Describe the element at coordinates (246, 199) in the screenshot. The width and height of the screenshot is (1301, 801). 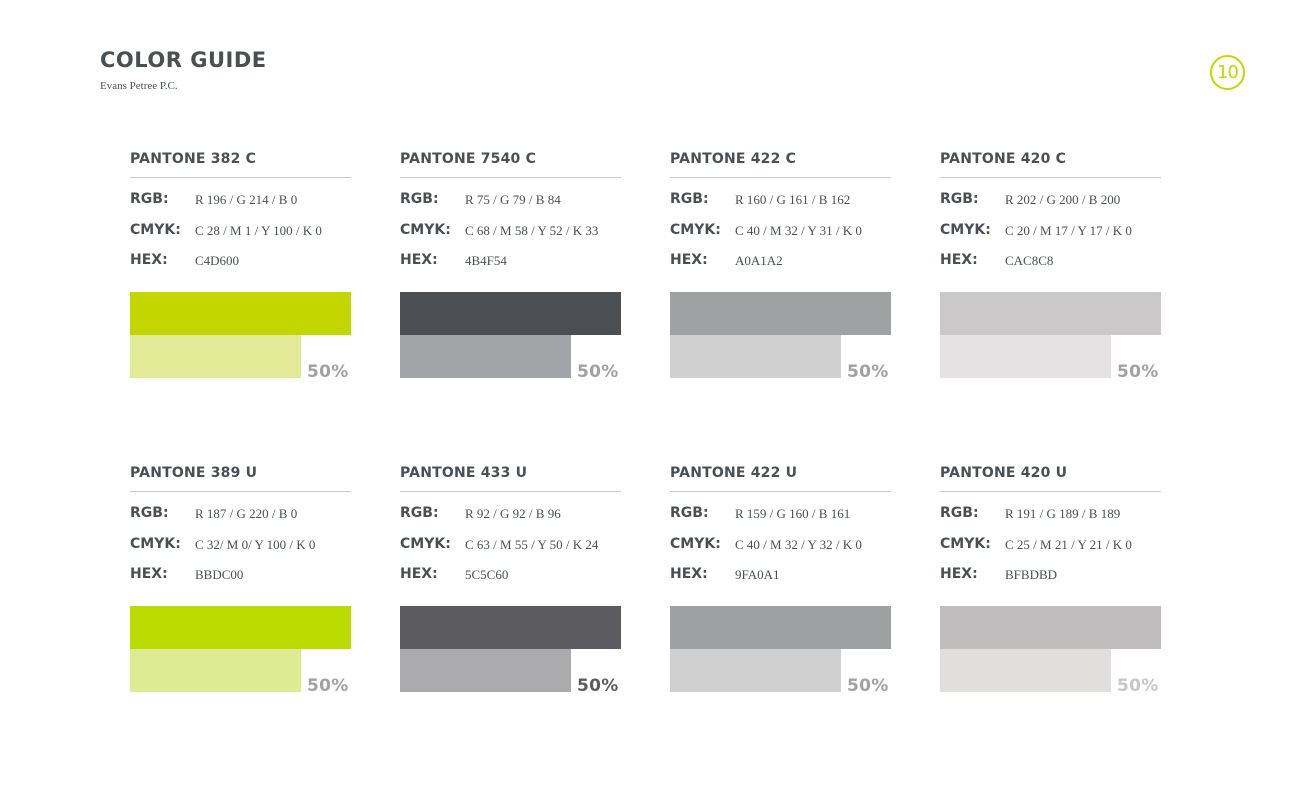
I see `rgb-value: R 196 / G 214 / B 0` at that location.